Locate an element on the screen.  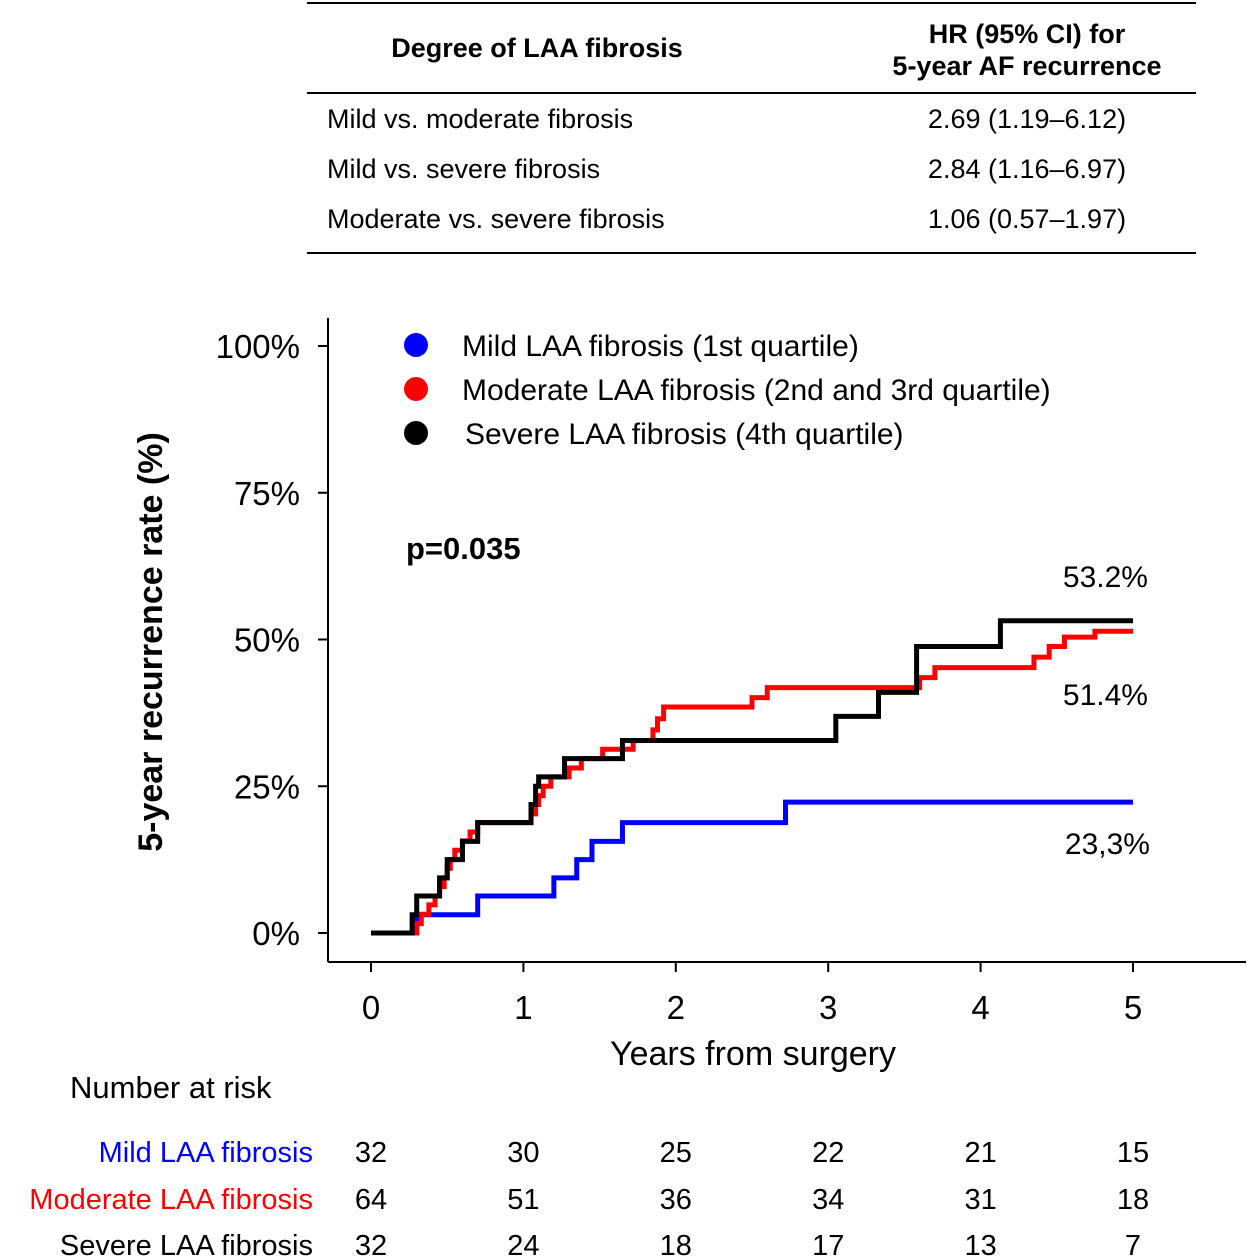
x-tick-label: 2 is located at coordinates (676, 1007).